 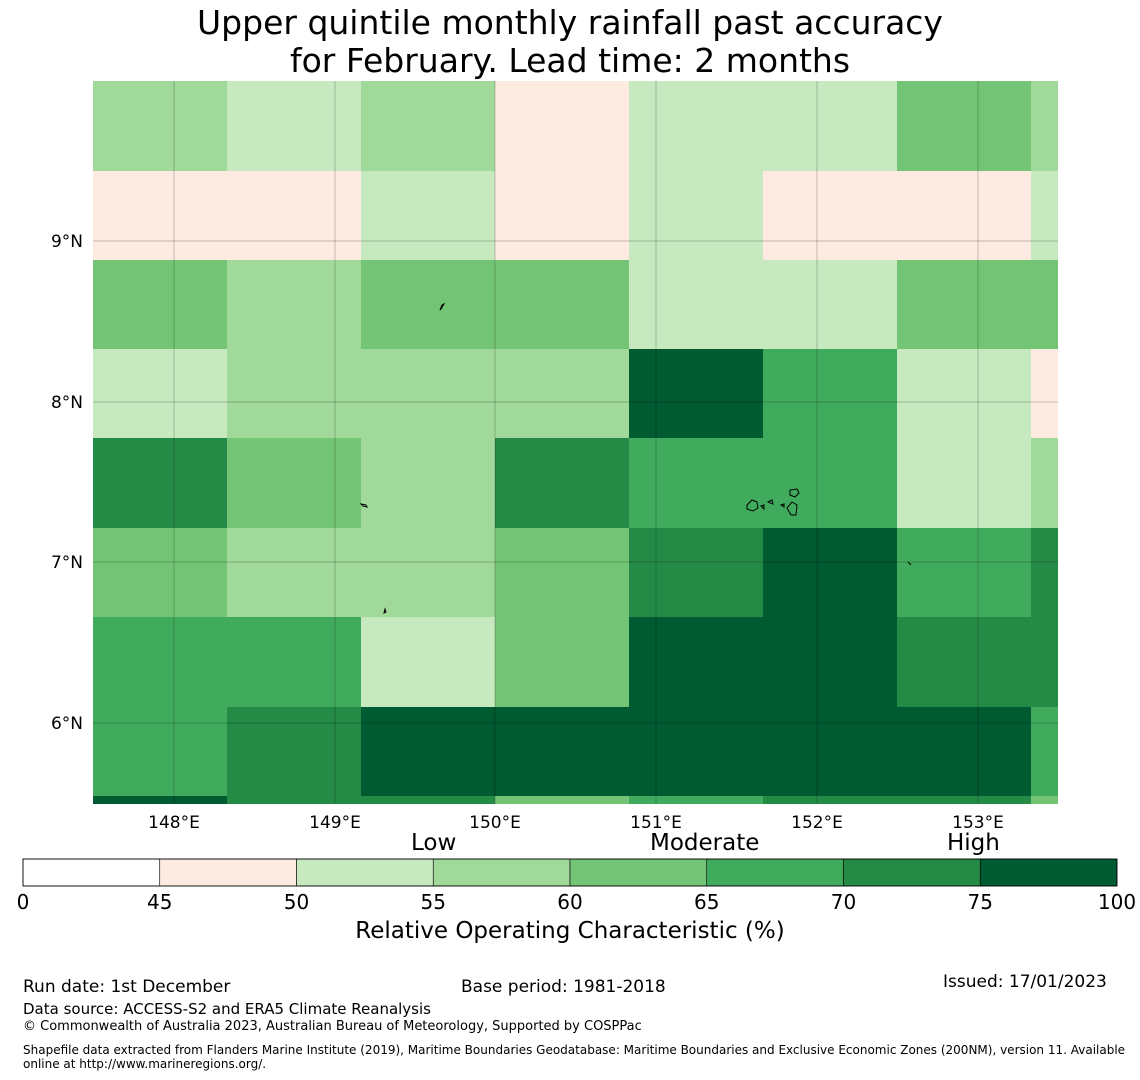 What do you see at coordinates (145, 1064) in the screenshot?
I see `shapefile-credit-line2: online at http://www.marineregions.org/.` at bounding box center [145, 1064].